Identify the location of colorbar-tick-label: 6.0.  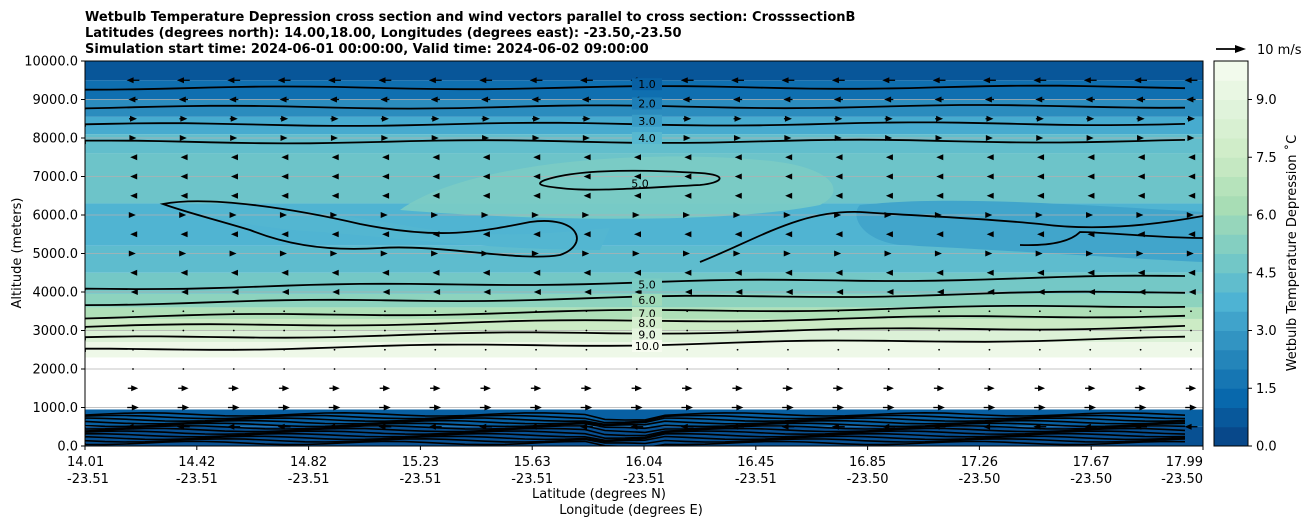
(1266, 216).